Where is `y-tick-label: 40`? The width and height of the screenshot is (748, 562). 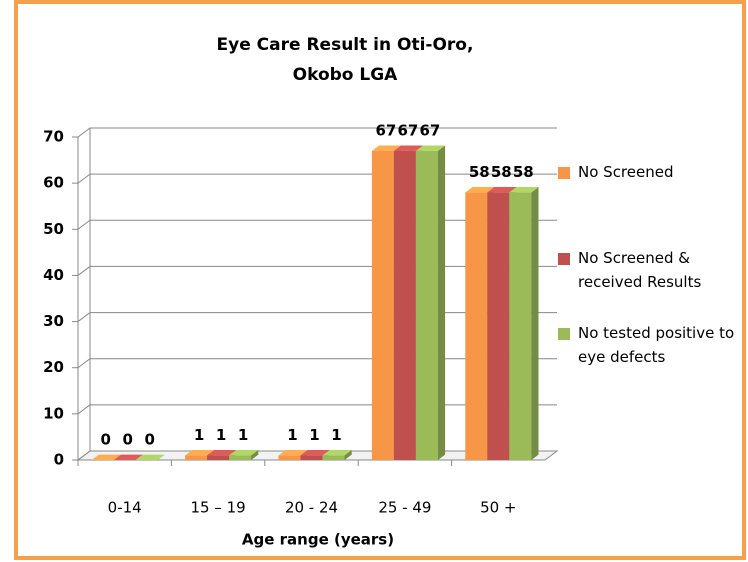
y-tick-label: 40 is located at coordinates (53, 275).